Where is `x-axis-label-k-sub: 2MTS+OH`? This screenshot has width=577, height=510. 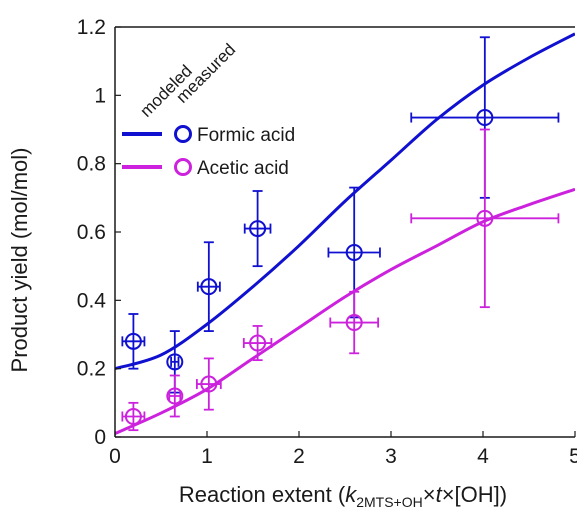
x-axis-label-k-sub: 2MTS+OH is located at coordinates (389, 502).